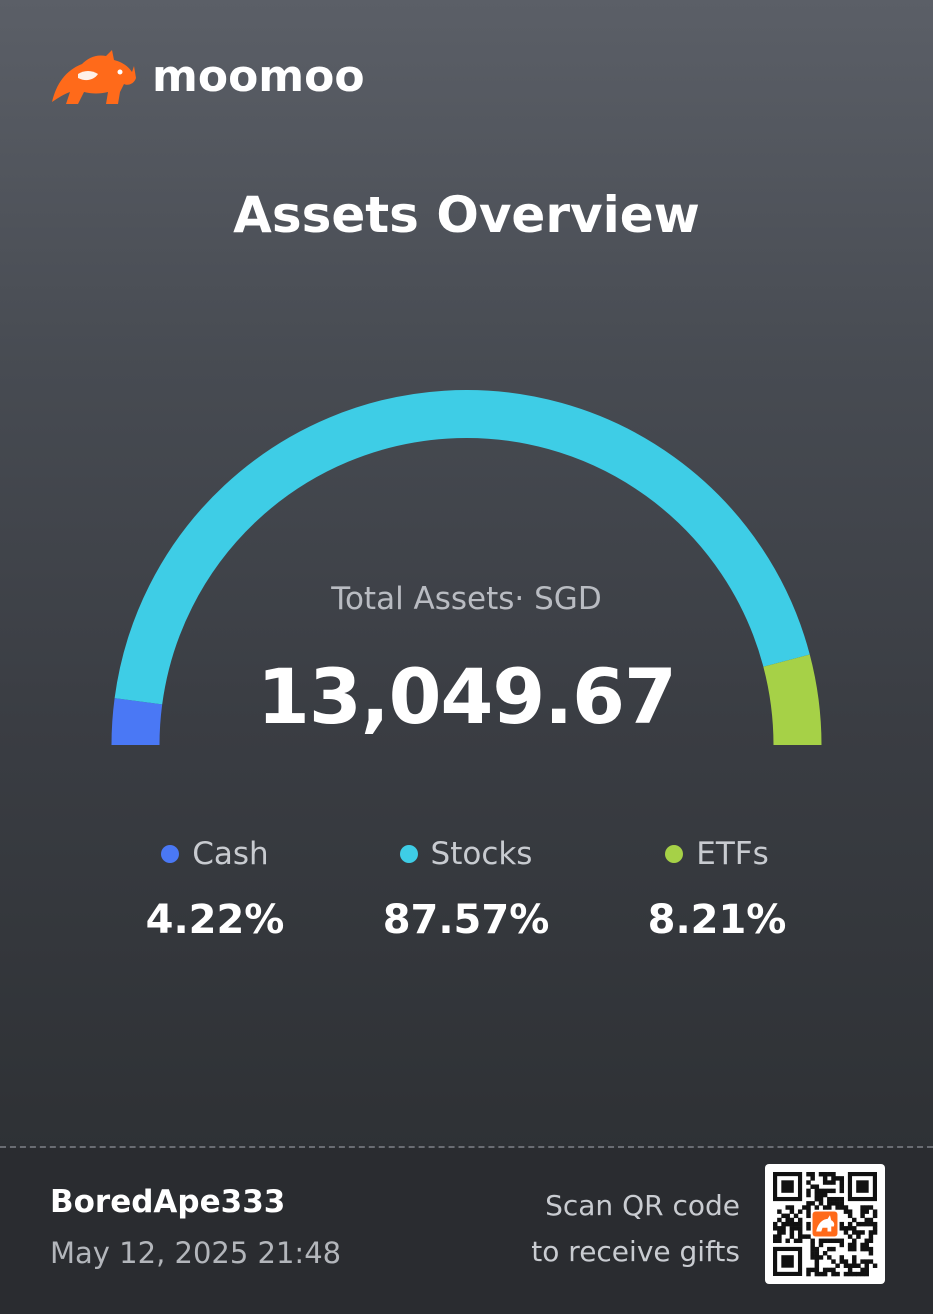  What do you see at coordinates (467, 696) in the screenshot?
I see `total-assets-value: 13,049.67` at bounding box center [467, 696].